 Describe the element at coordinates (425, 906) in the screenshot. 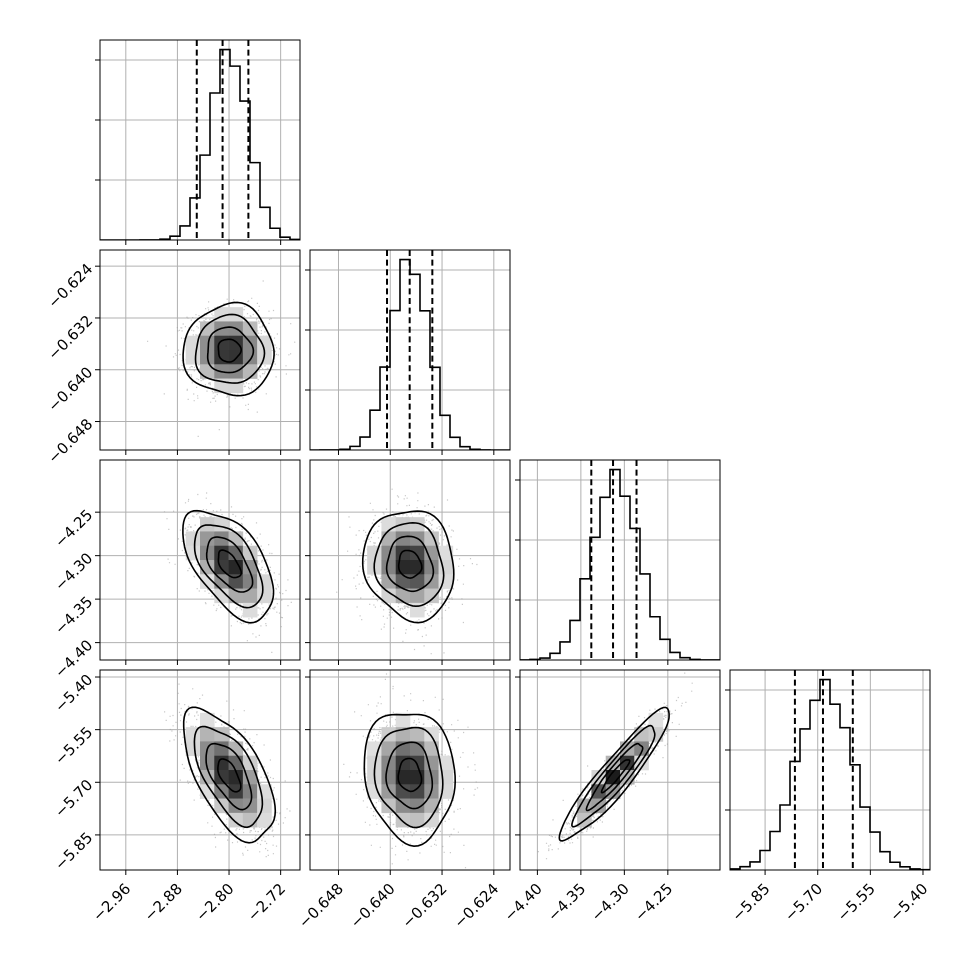

I see `x-tick-label: −0.632` at that location.